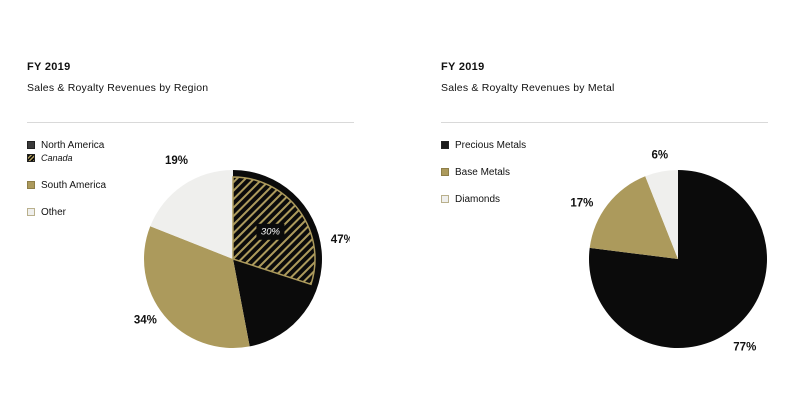 This screenshot has height=406, width=800. What do you see at coordinates (463, 67) in the screenshot?
I see `metal-chart-period: FY 2019` at bounding box center [463, 67].